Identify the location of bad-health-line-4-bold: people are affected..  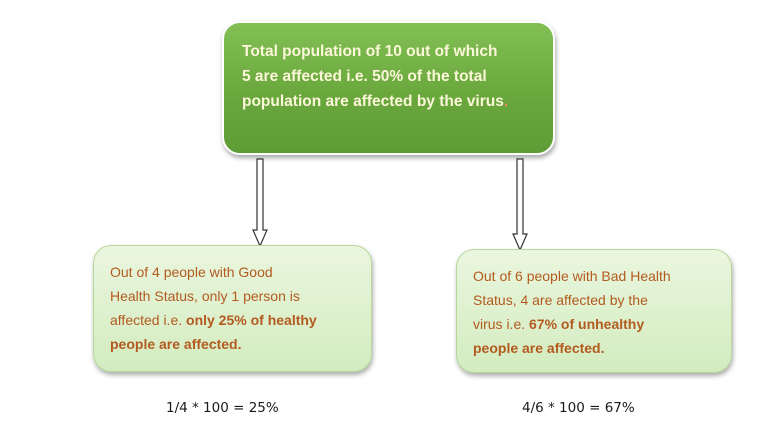
(539, 348).